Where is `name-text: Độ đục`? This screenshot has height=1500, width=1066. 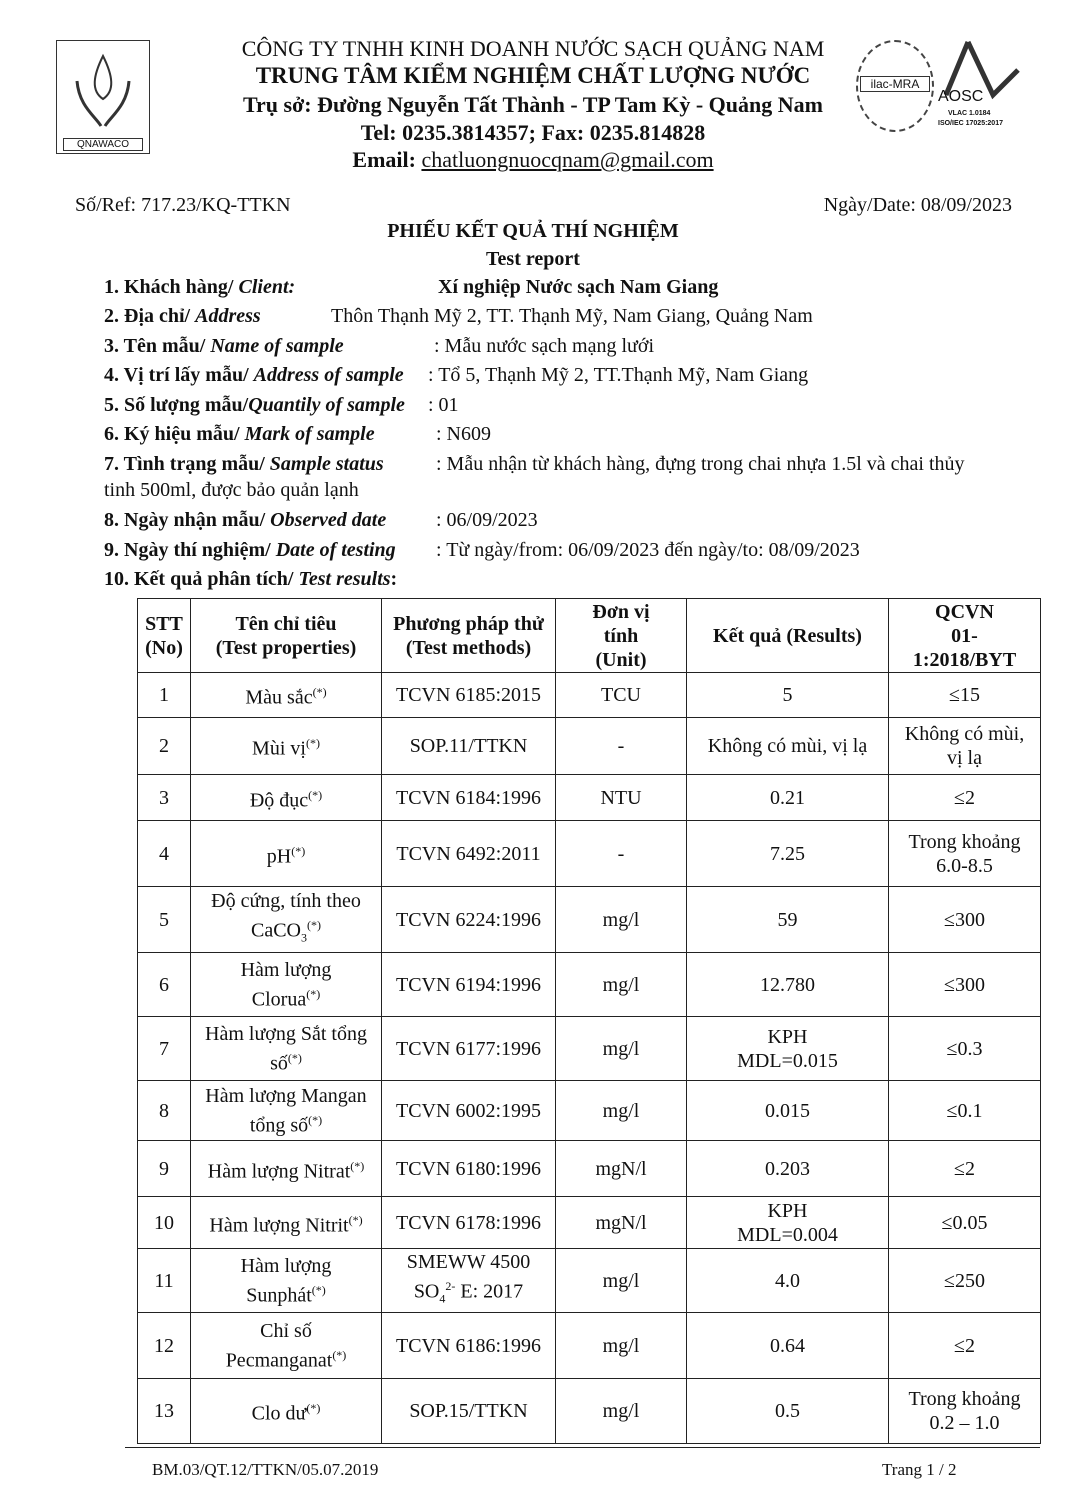 name-text: Độ đục is located at coordinates (279, 800).